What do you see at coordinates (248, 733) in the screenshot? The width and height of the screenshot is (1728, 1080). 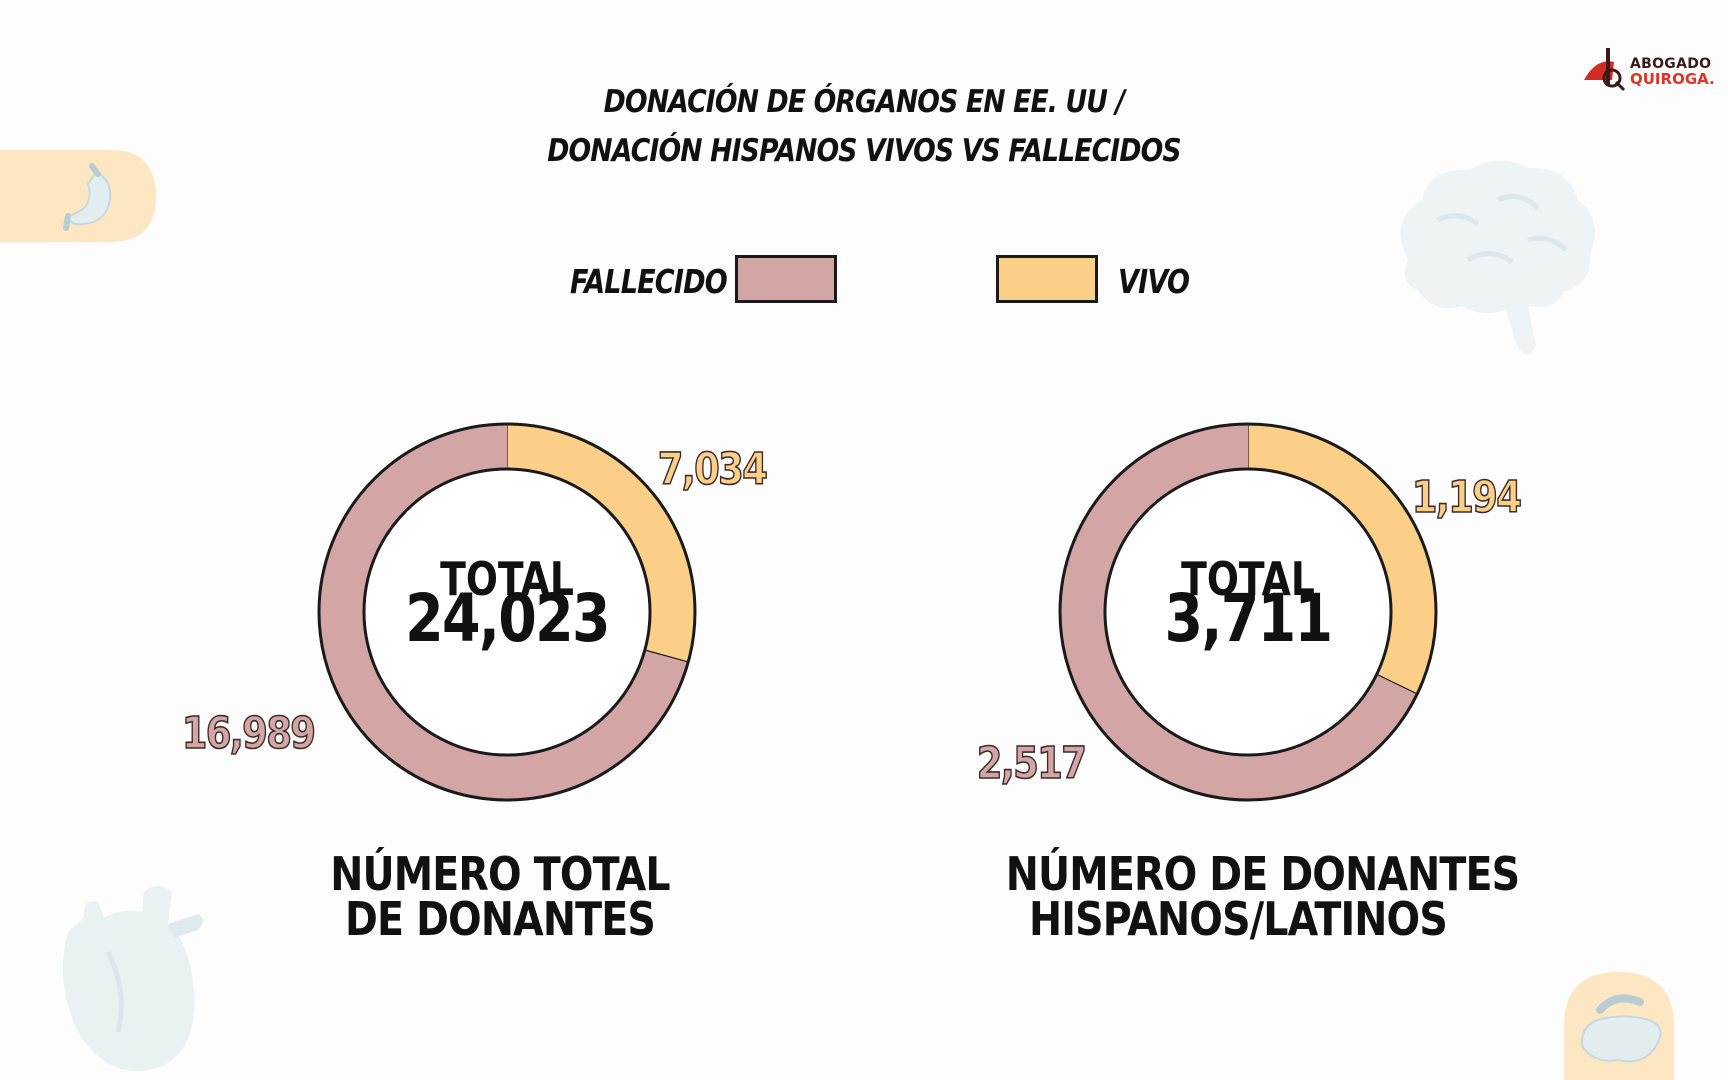 I see `slice-label-fallecido: 16,989` at bounding box center [248, 733].